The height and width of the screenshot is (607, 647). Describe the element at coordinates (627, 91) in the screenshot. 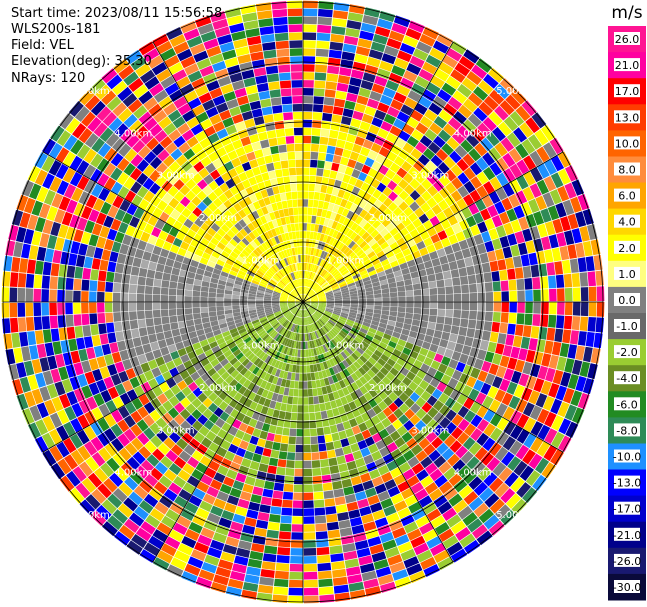

I see `colorbar-tick-label: 17.0` at that location.